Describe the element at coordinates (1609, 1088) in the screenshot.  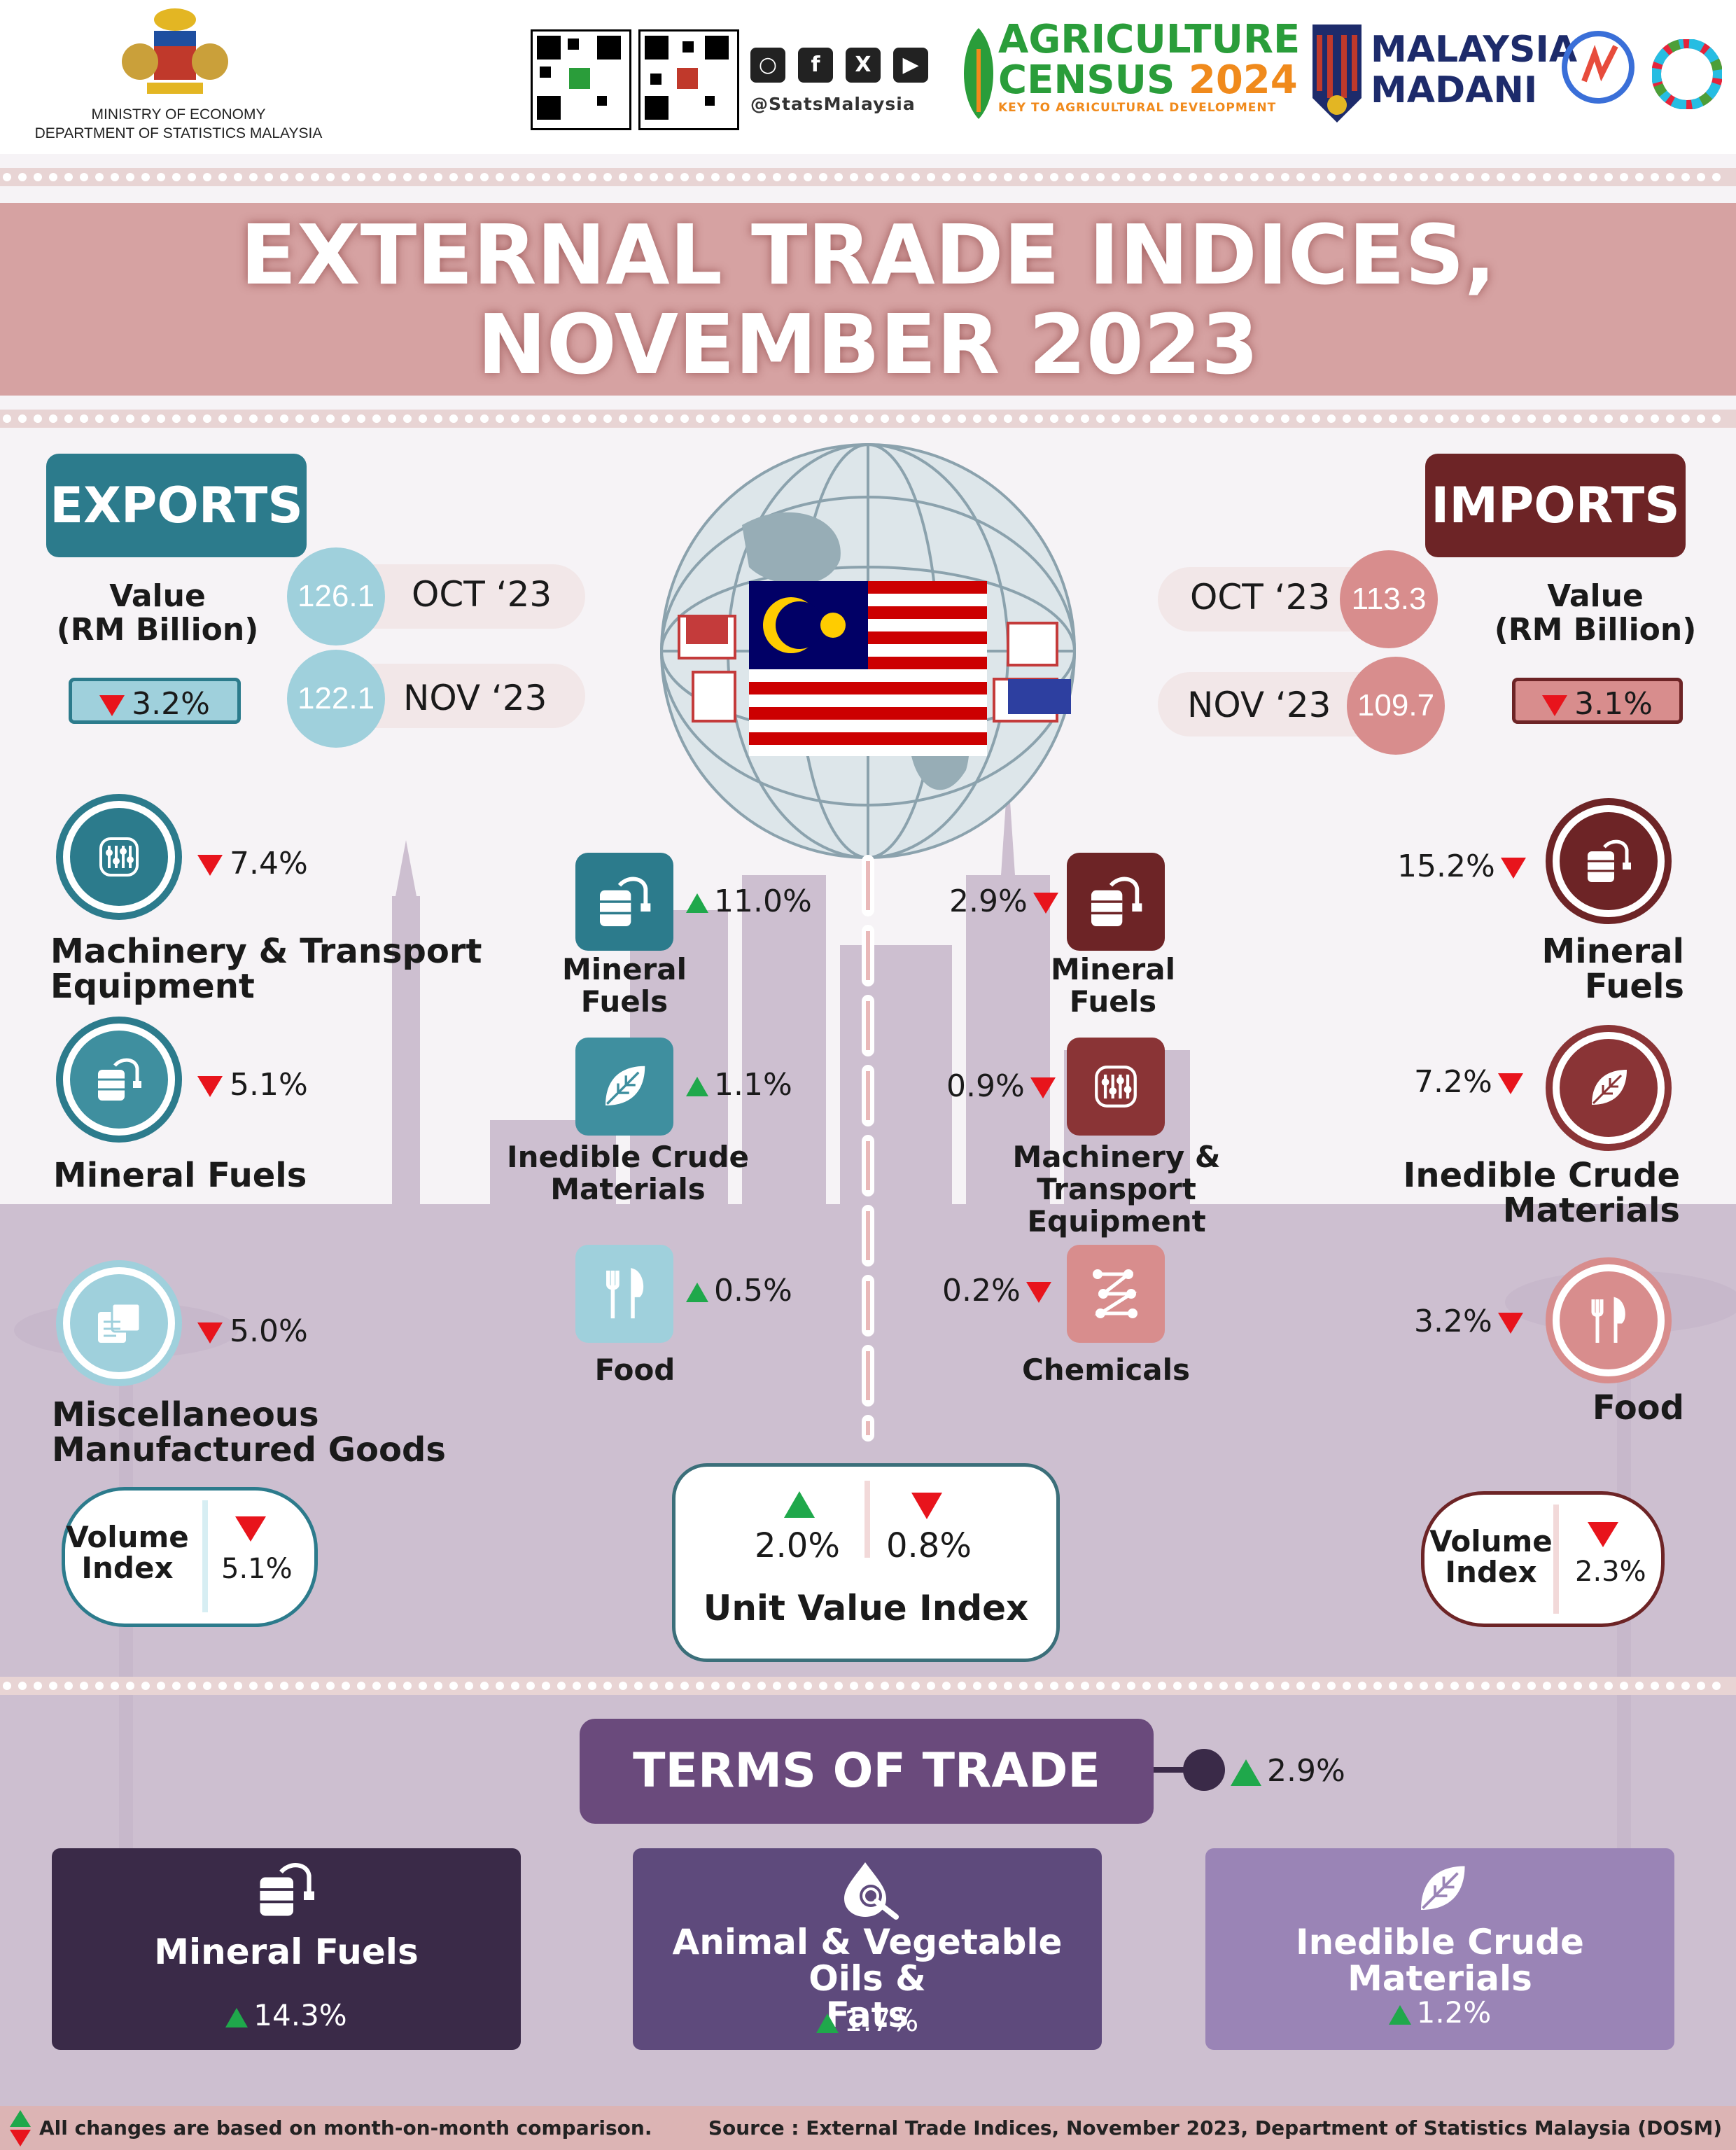
I see `imports-inedible-ring` at that location.